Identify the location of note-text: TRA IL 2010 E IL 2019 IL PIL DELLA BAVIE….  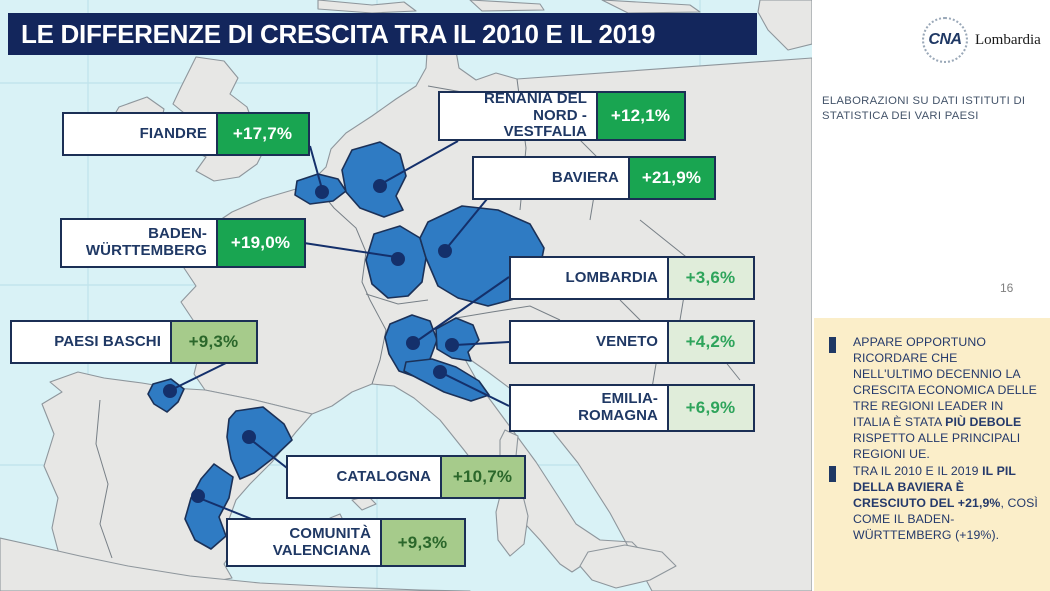
(945, 504).